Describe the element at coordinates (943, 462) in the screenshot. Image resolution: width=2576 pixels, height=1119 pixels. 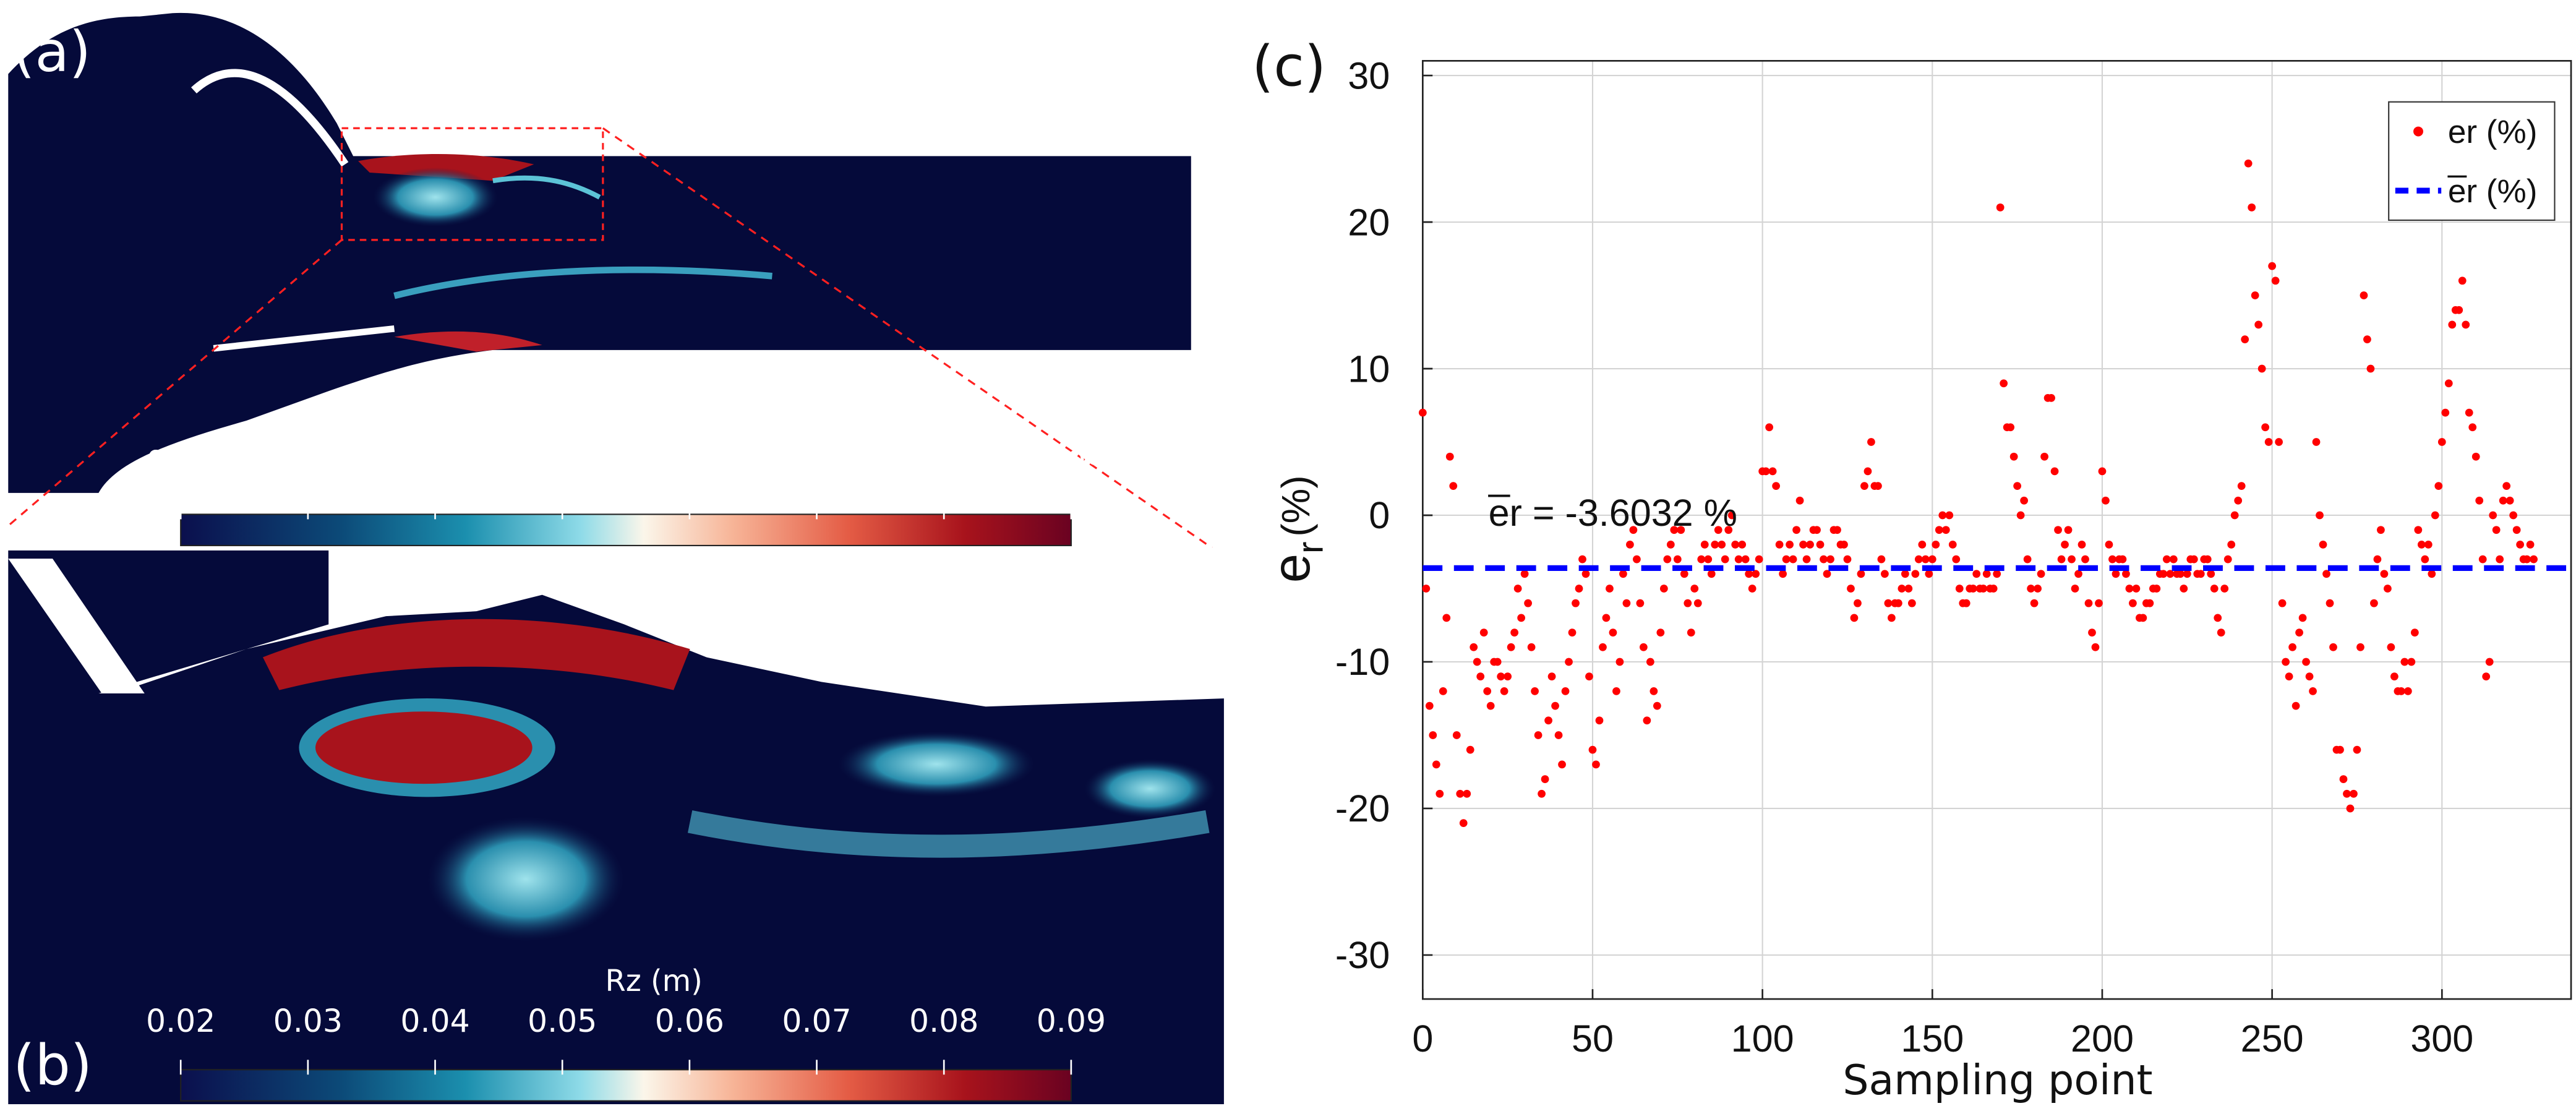
I see `colorbar-tick-label: 0.08` at that location.